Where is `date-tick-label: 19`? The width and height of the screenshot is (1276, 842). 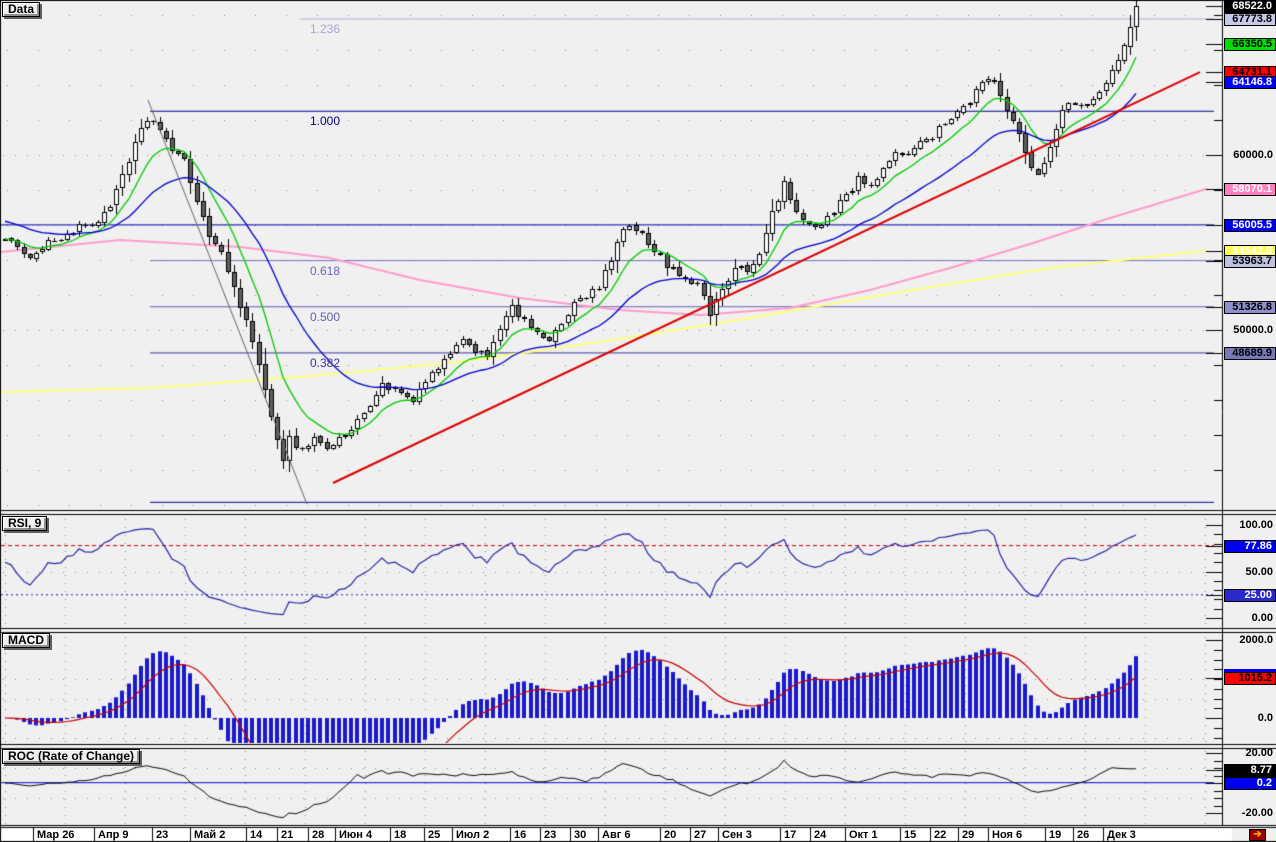
date-tick-label: 19 is located at coordinates (1055, 835).